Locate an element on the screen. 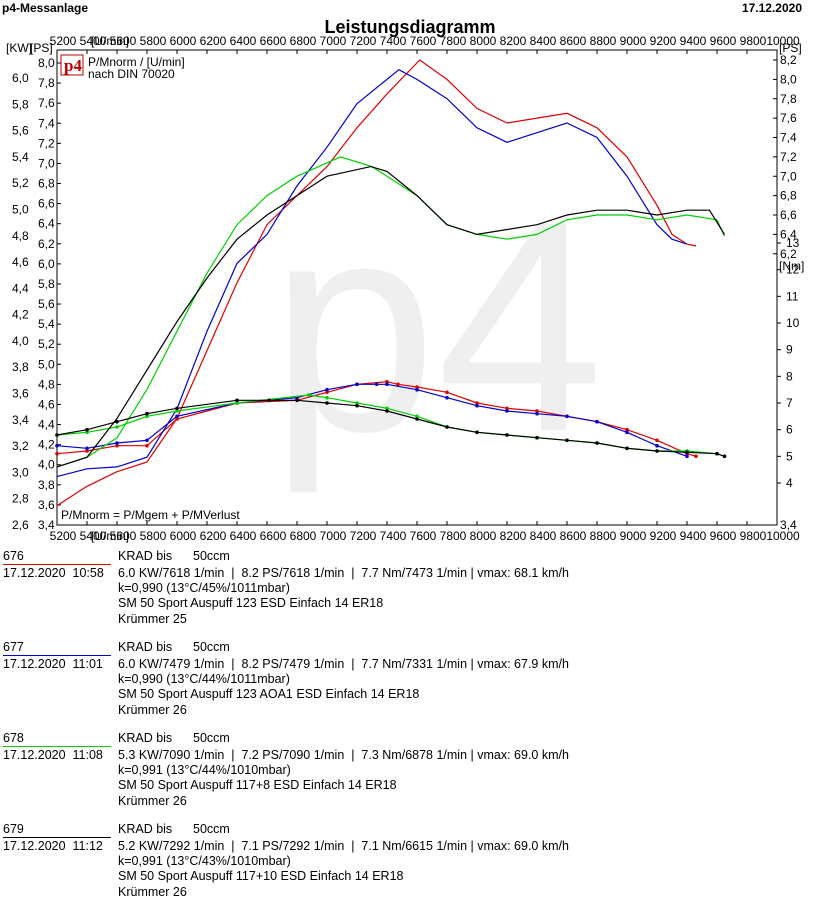 Image resolution: width=816 pixels, height=909 pixels. x-tick-label-bottom: 6400 is located at coordinates (243, 536).